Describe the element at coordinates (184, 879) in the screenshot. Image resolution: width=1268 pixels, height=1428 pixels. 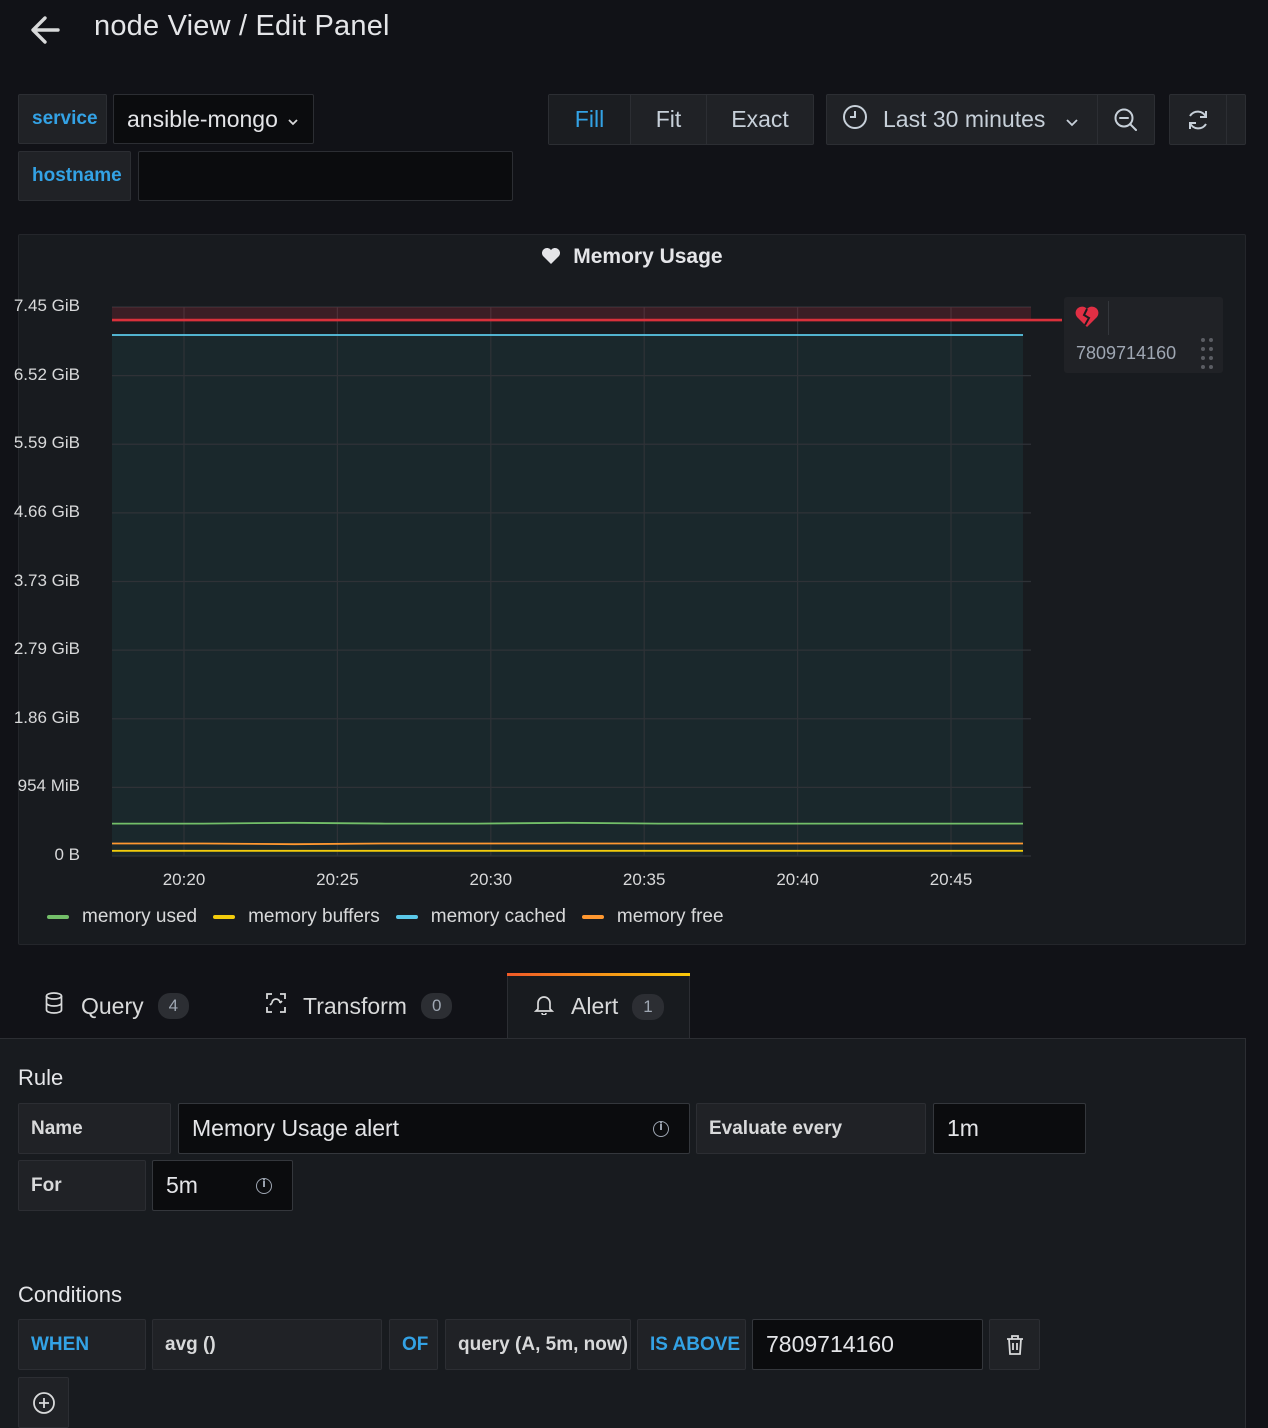
I see `x-tick-label: 20:20` at that location.